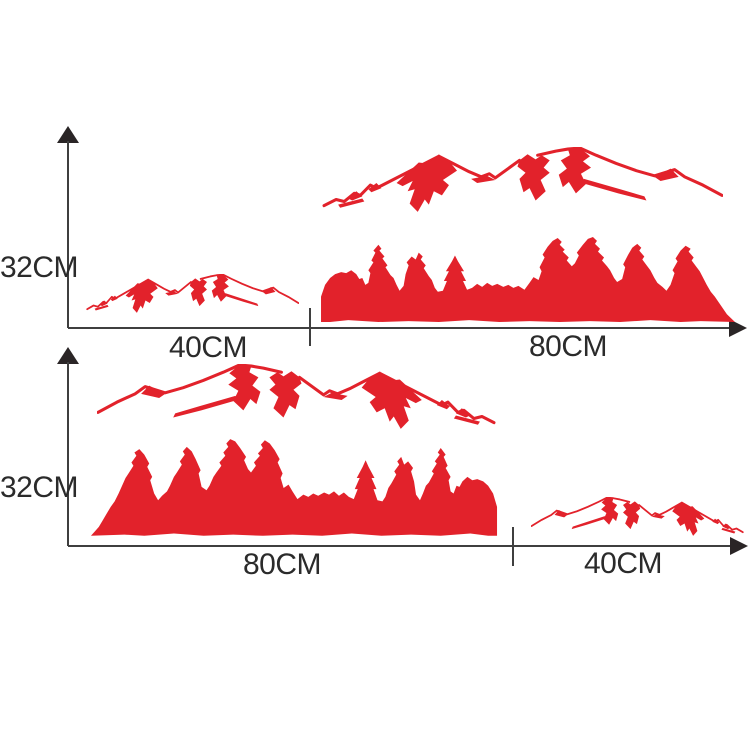 The height and width of the screenshot is (750, 750). What do you see at coordinates (399, 328) in the screenshot?
I see `top-x-axis-line` at bounding box center [399, 328].